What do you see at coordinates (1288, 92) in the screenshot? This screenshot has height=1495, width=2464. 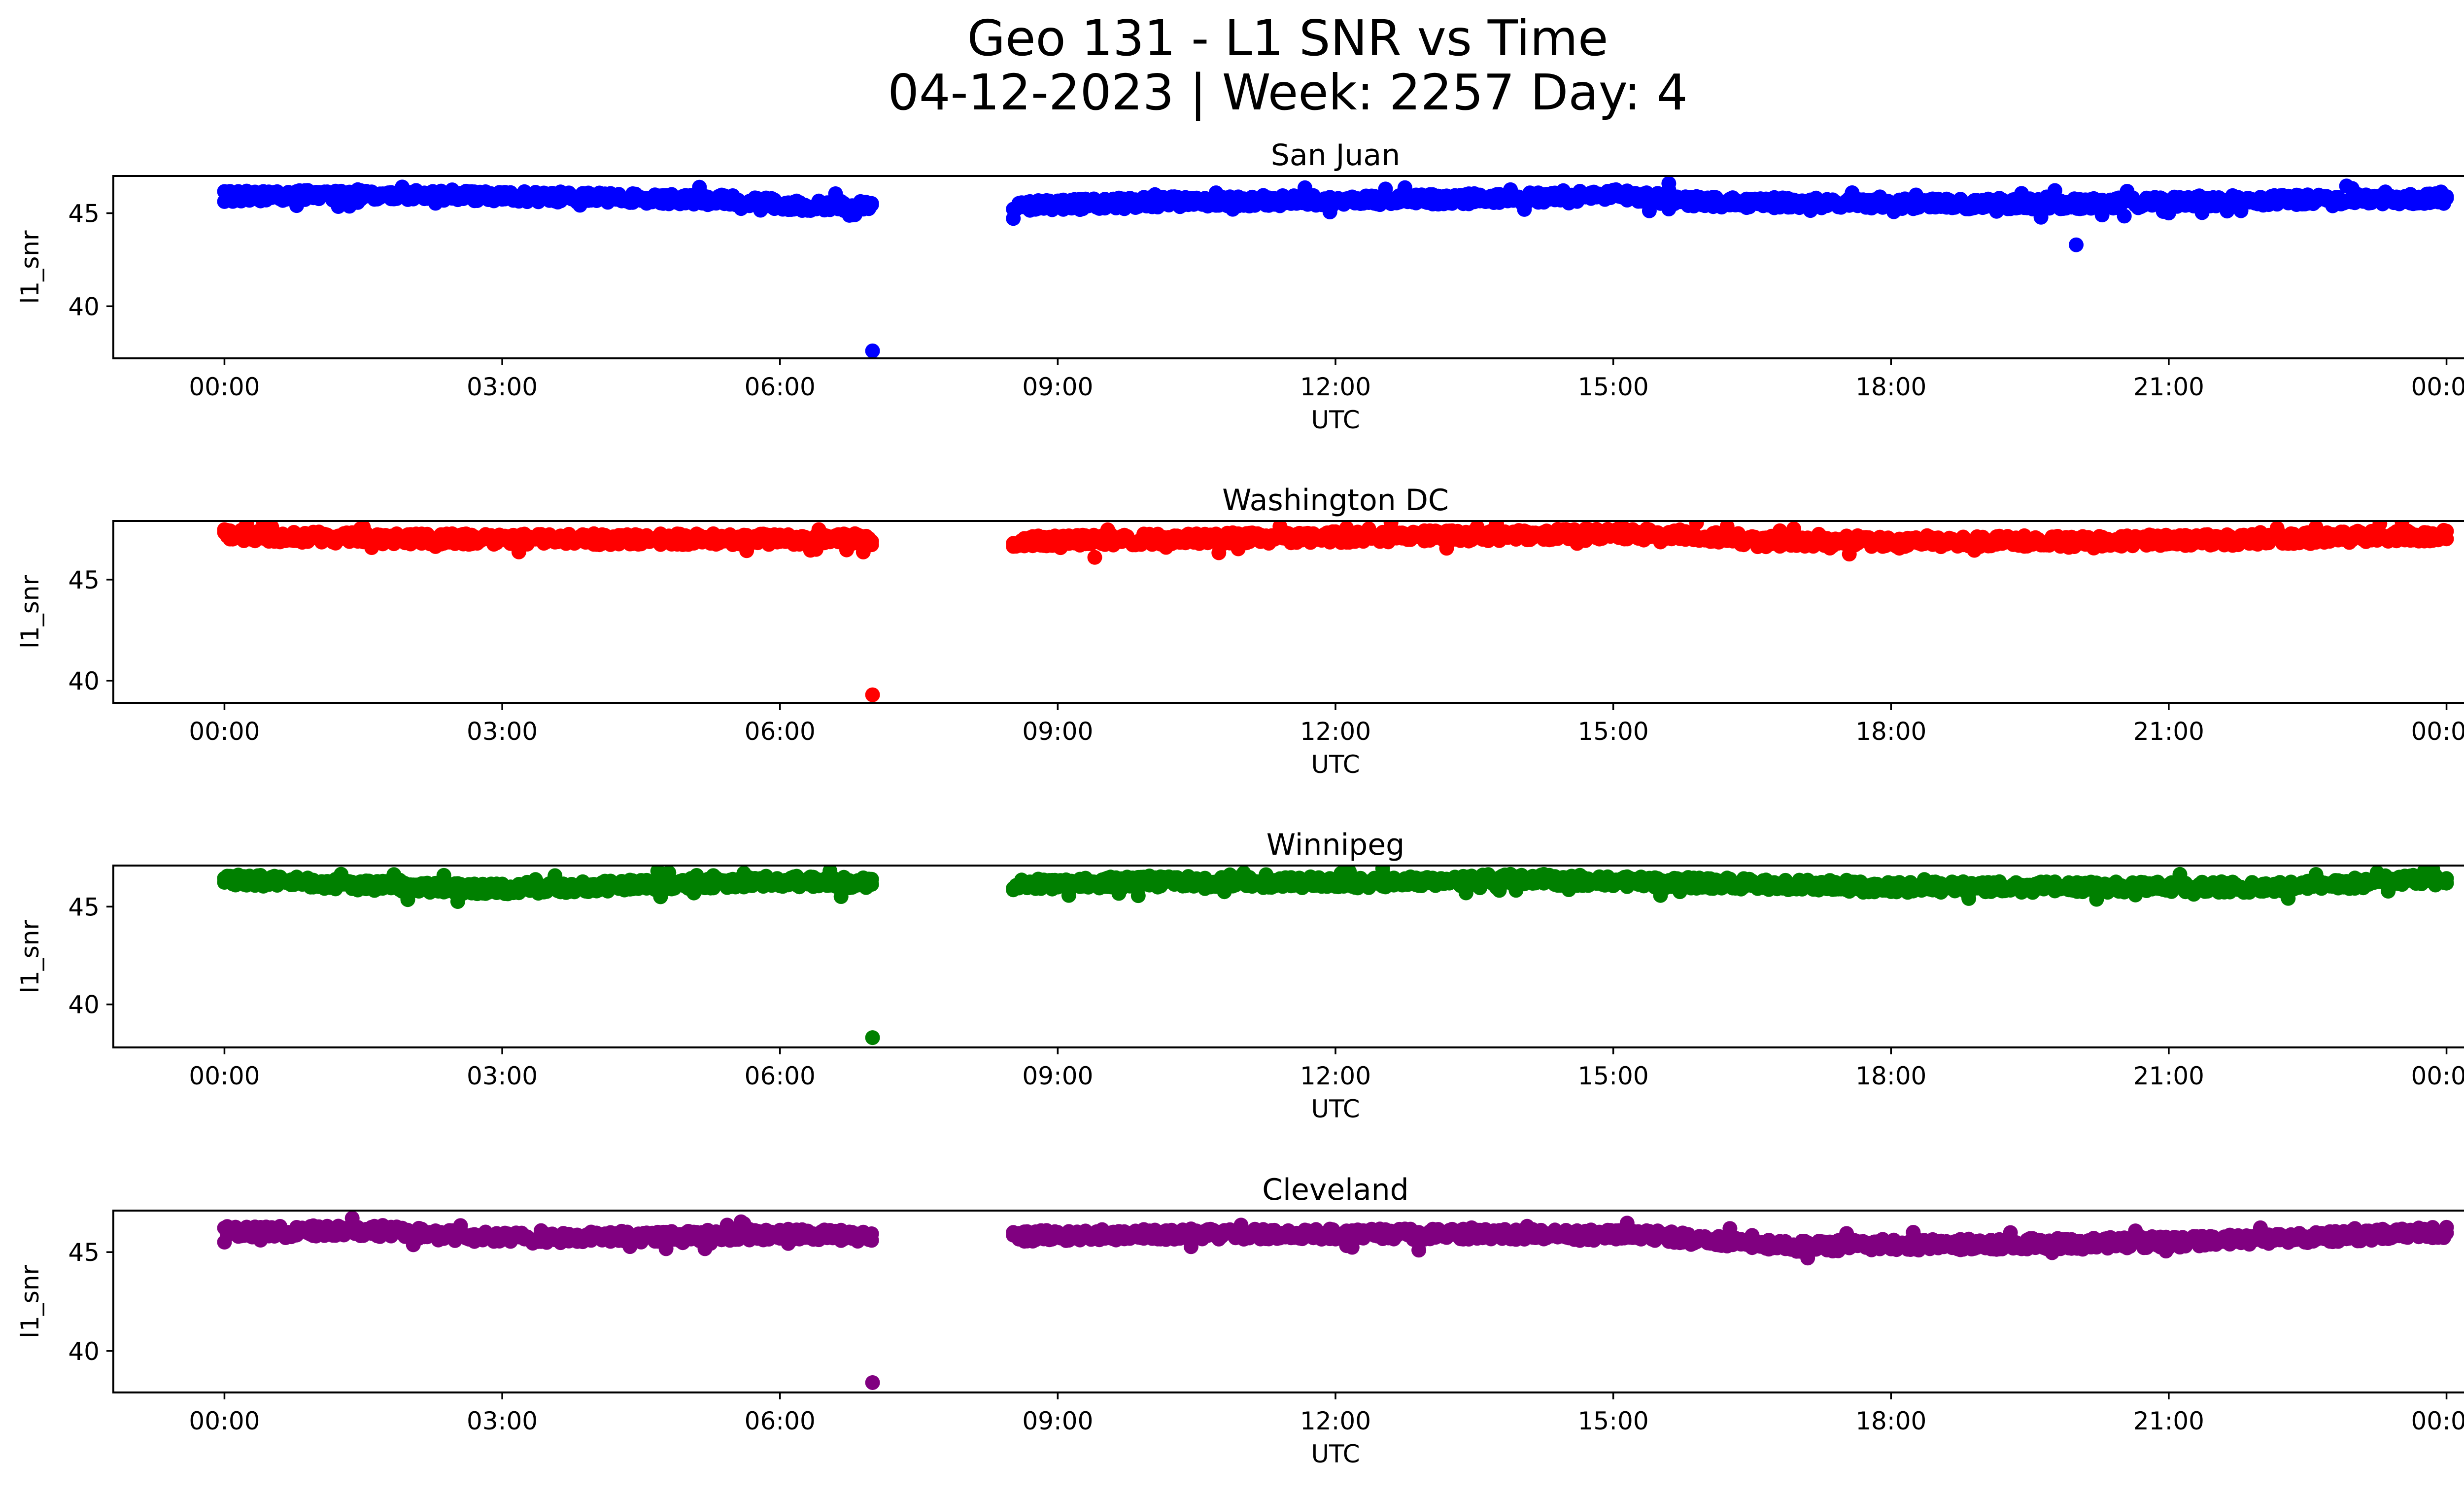 I see `figure-subtitle: 04-12-2023 | Week: 2257 Day: 4` at bounding box center [1288, 92].